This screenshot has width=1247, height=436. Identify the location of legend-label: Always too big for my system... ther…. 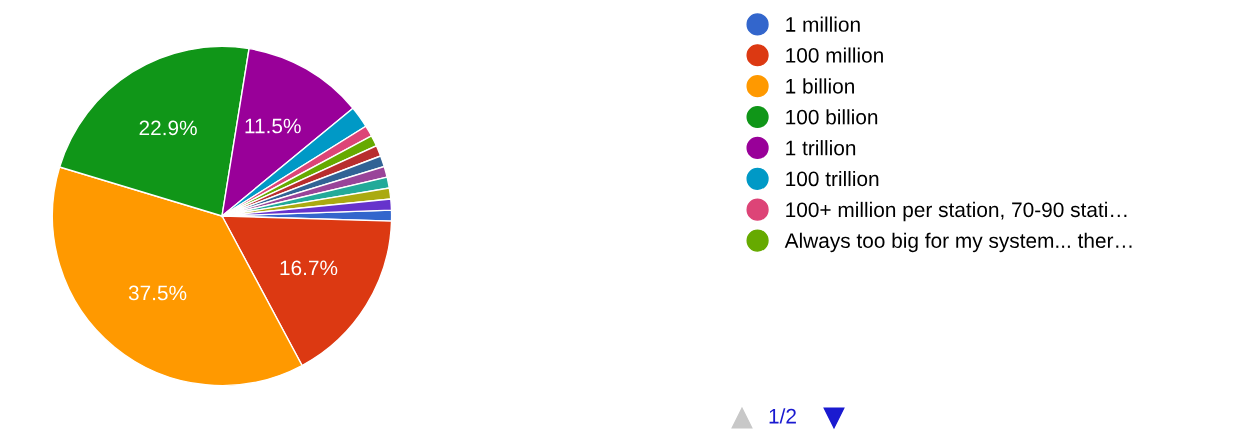
(958, 242).